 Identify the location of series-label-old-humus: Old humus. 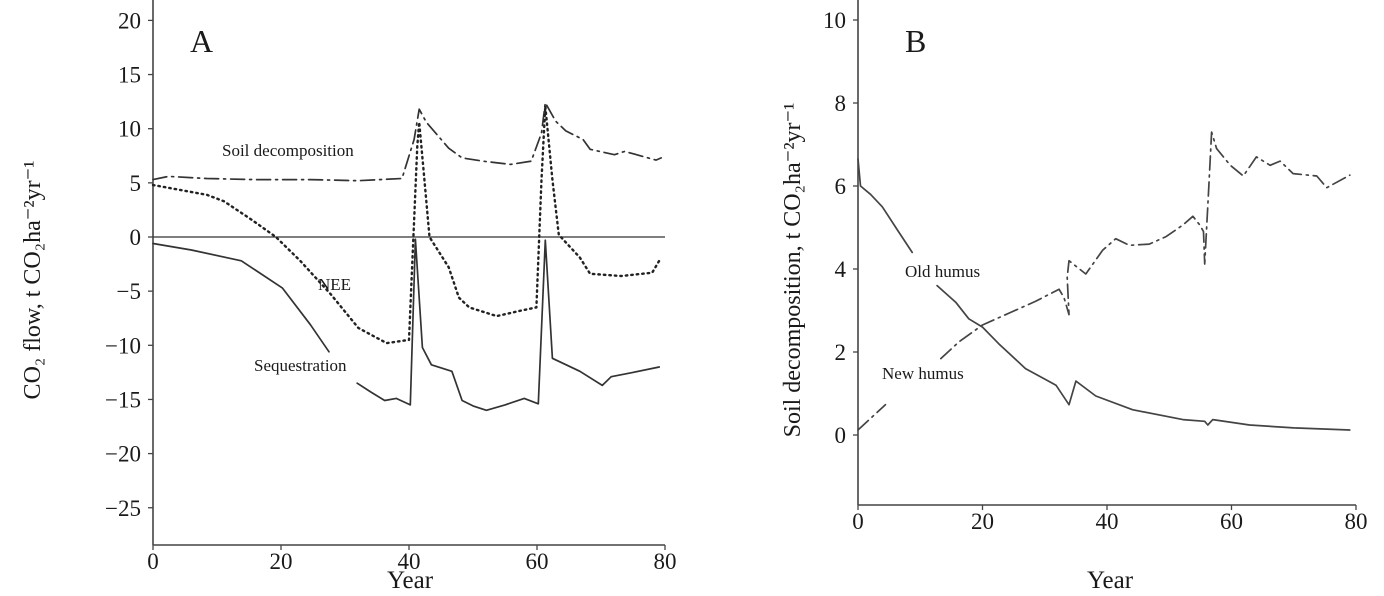
(942, 271).